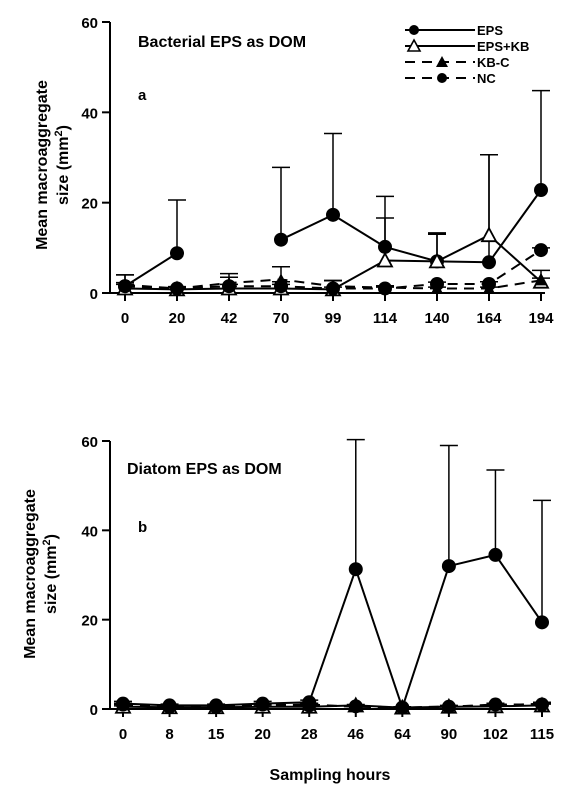 The height and width of the screenshot is (799, 561). I want to click on legend-eps-label: EPS, so click(490, 30).